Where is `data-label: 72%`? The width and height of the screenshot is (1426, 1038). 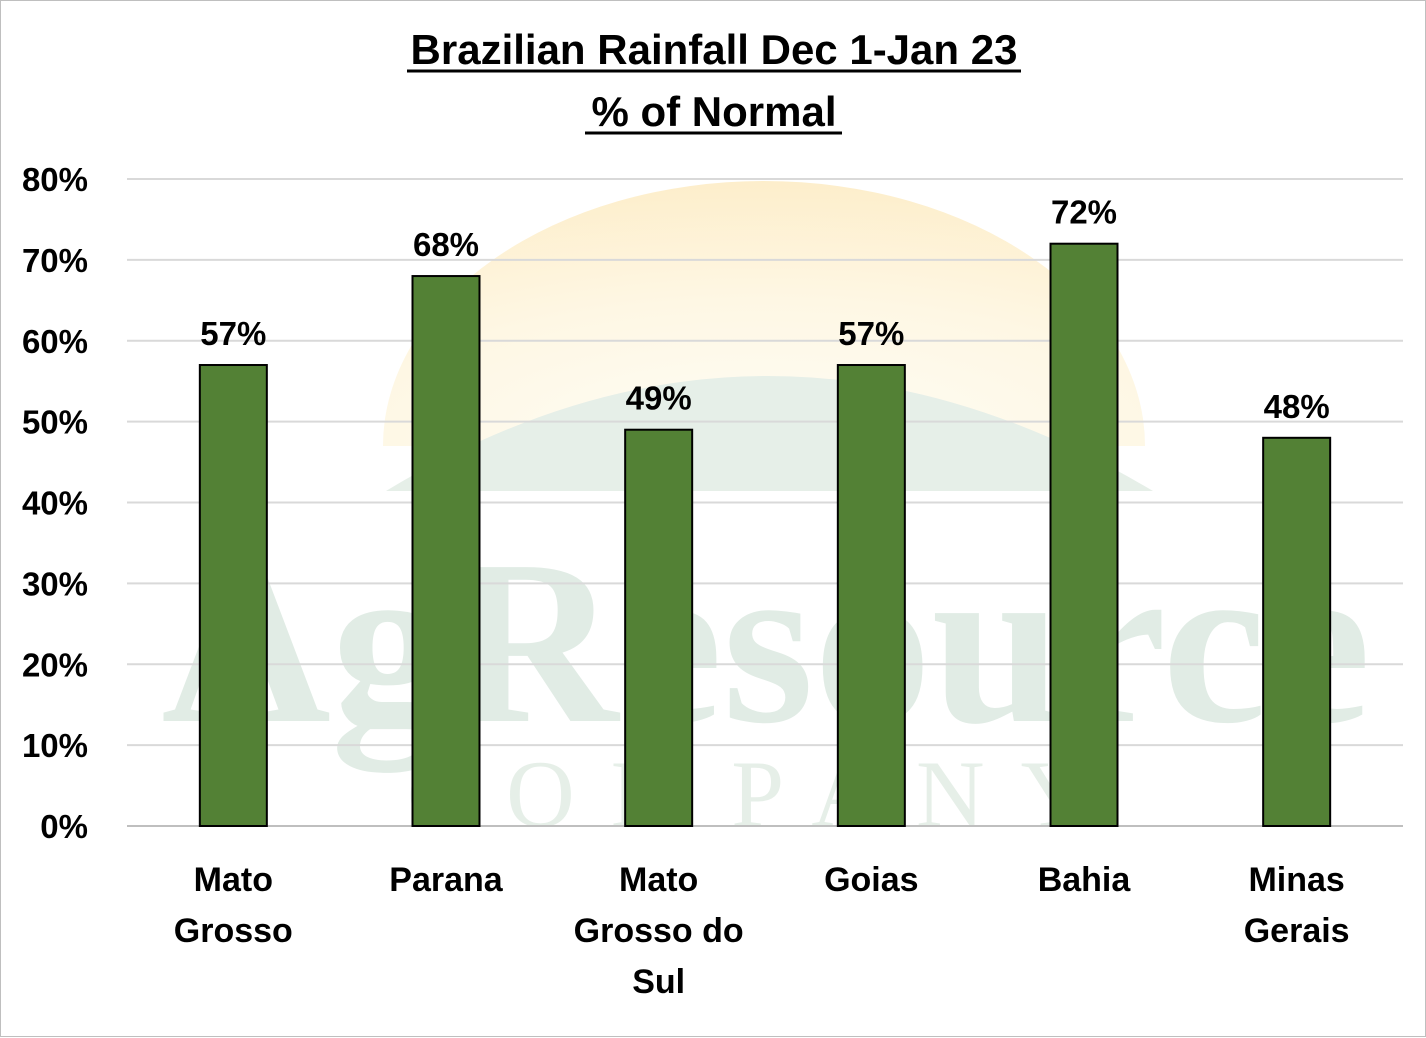
data-label: 72% is located at coordinates (1084, 212).